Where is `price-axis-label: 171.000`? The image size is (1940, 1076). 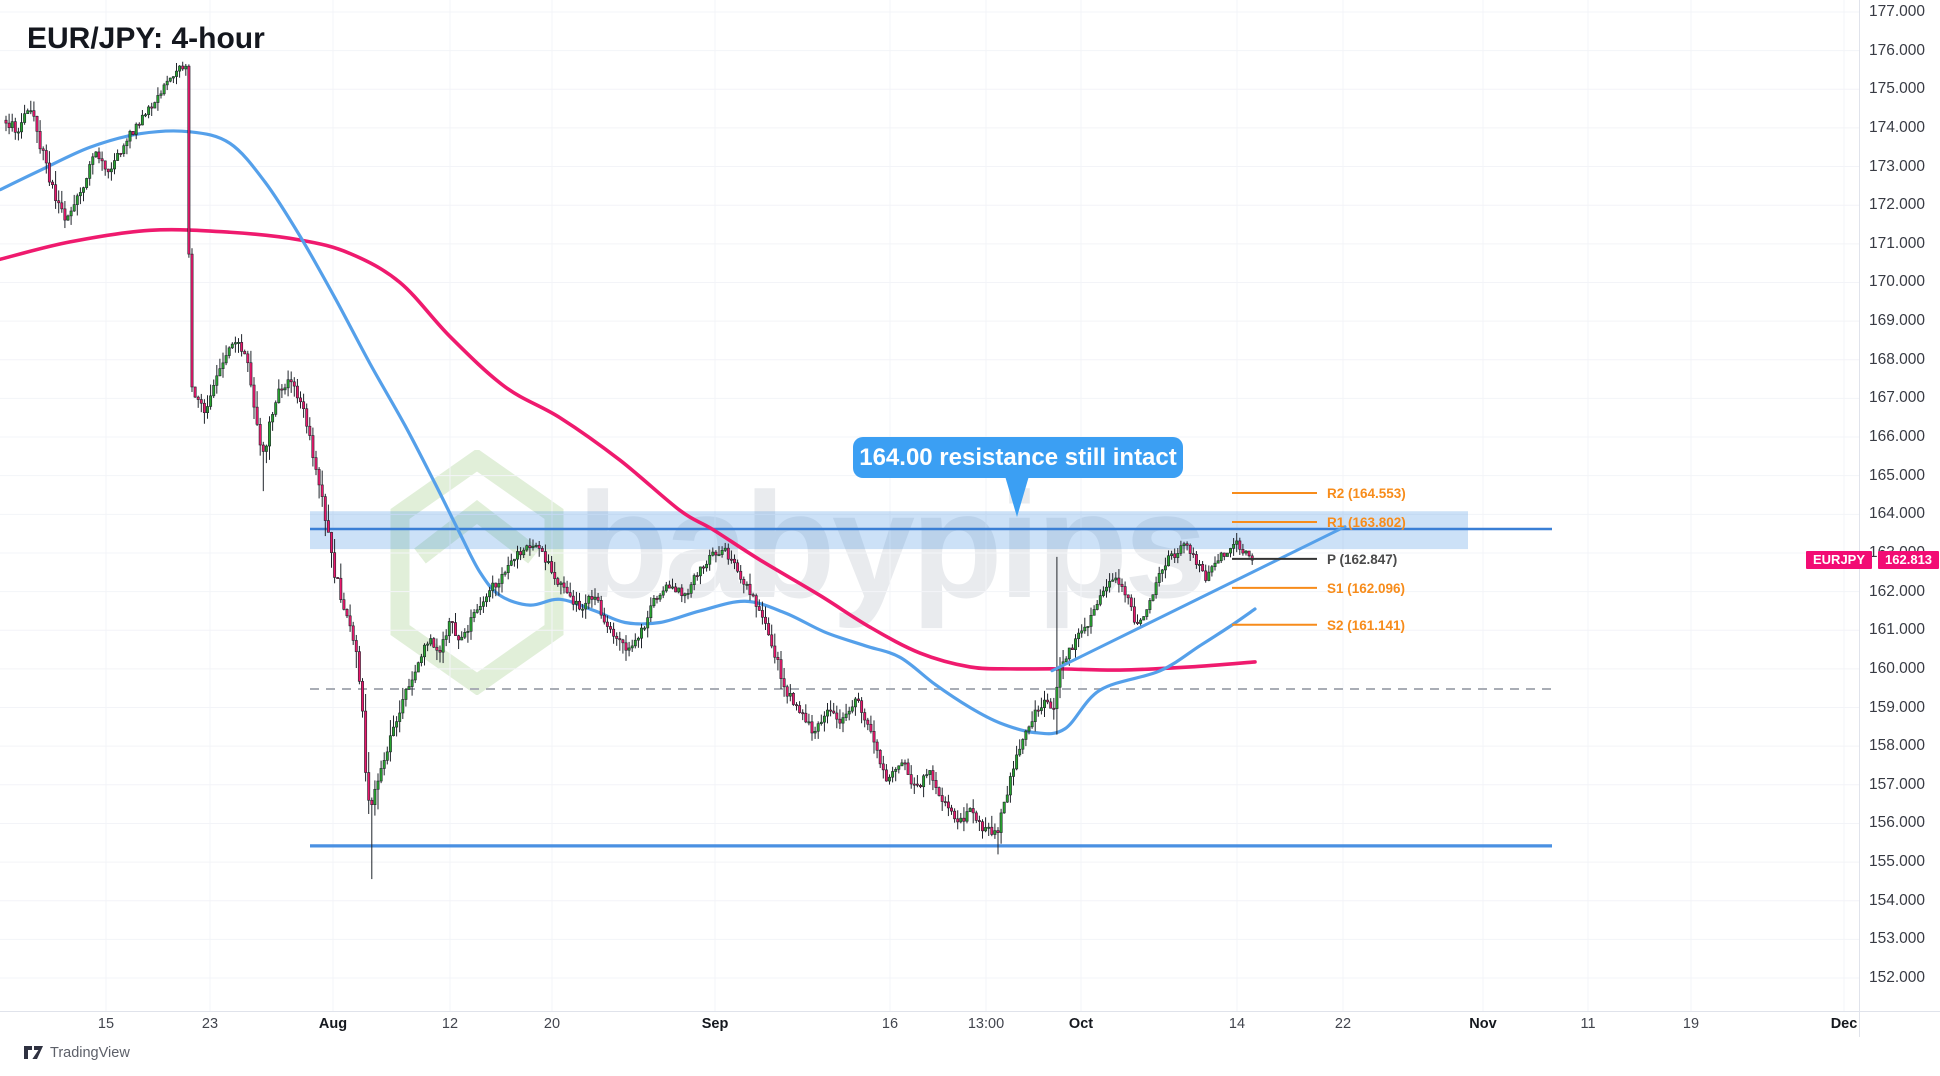 price-axis-label: 171.000 is located at coordinates (1897, 243).